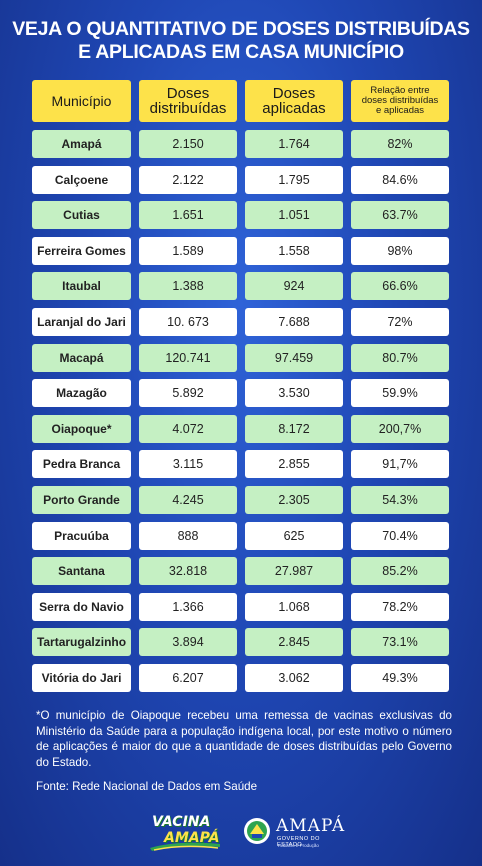 The image size is (482, 866). What do you see at coordinates (294, 642) in the screenshot?
I see `cell-aplicadas: 2.845` at bounding box center [294, 642].